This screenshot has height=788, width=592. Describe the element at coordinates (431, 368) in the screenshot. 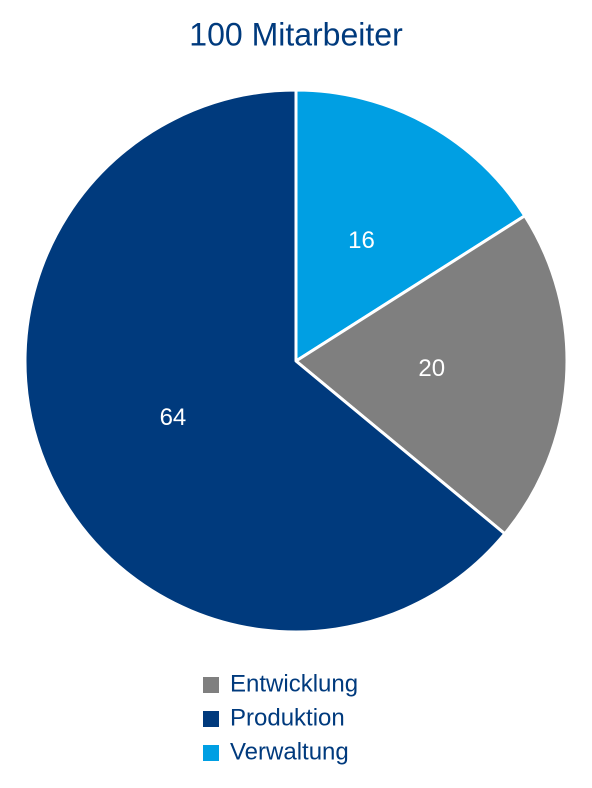

I see `data-label: 20` at that location.